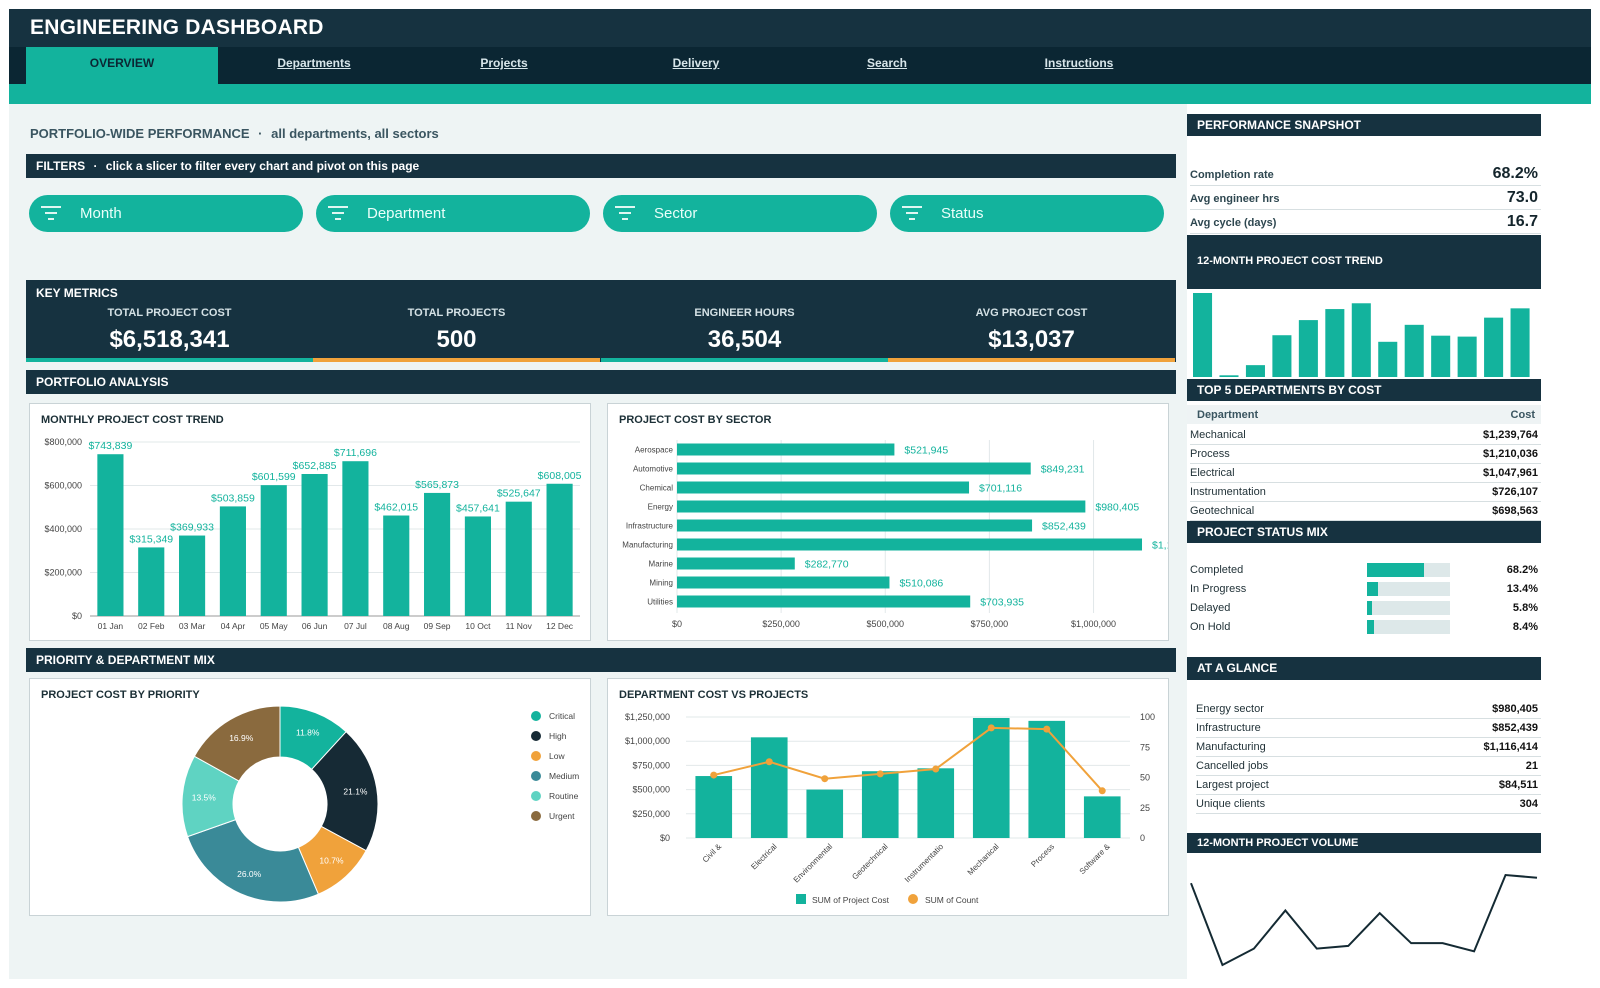  Describe the element at coordinates (111, 446) in the screenshot. I see `data-label: $743,839` at that location.